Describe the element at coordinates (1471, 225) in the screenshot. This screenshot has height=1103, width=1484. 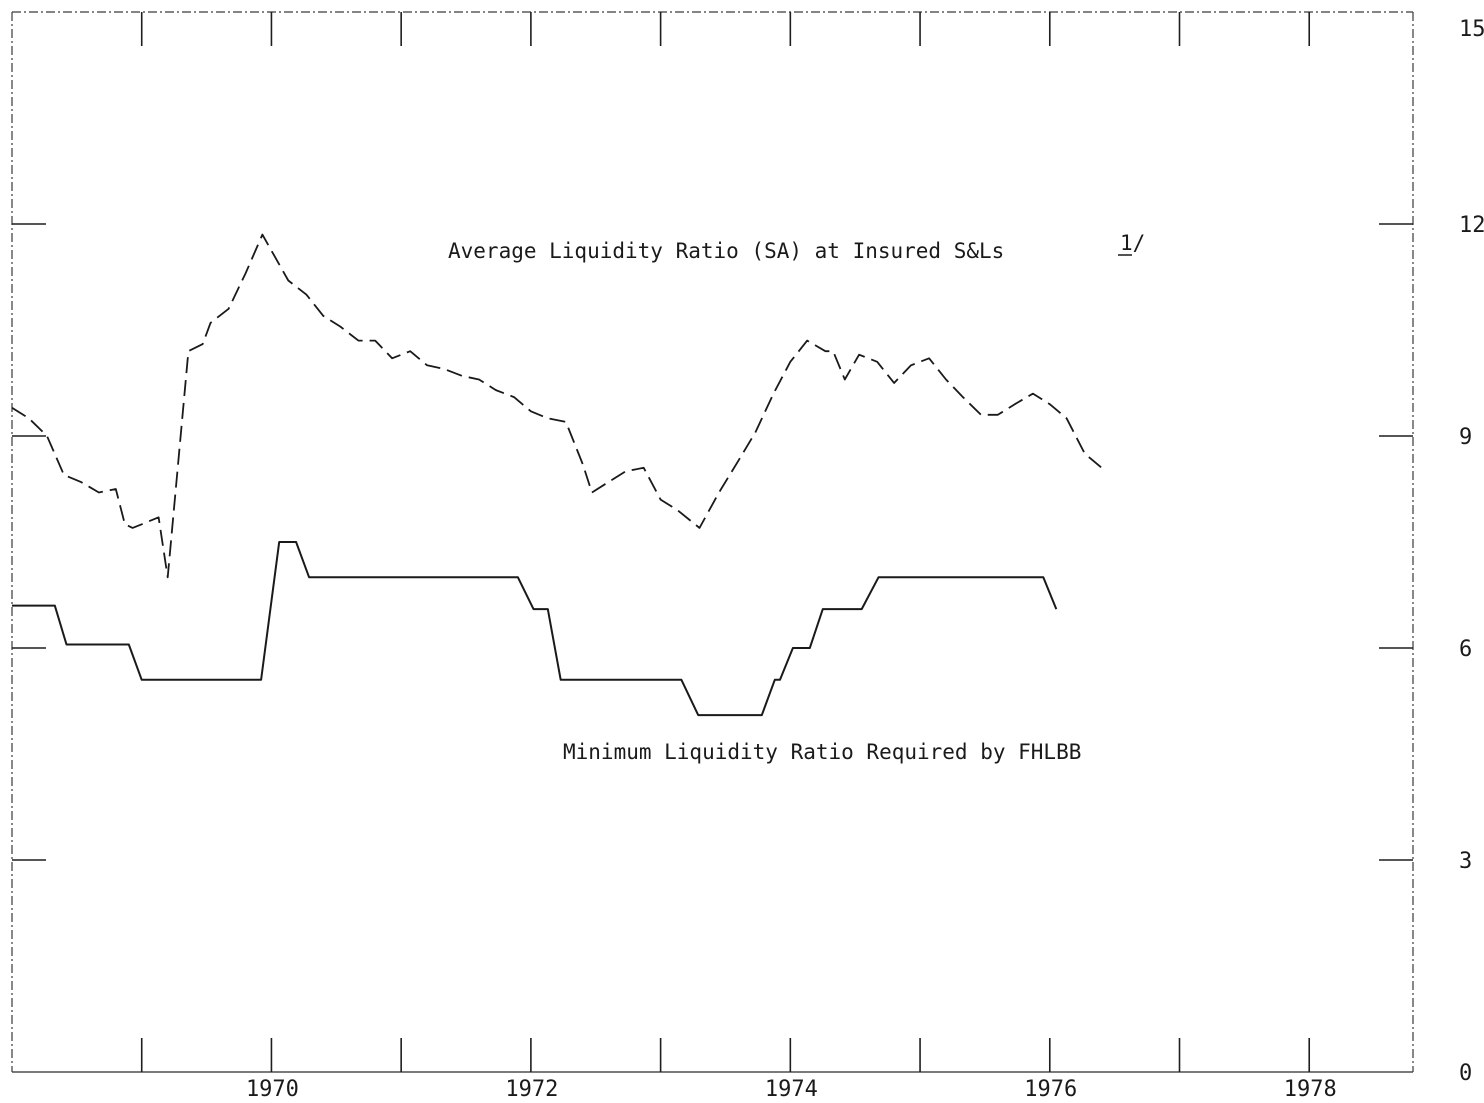
I see `y-tick-label: 12` at that location.